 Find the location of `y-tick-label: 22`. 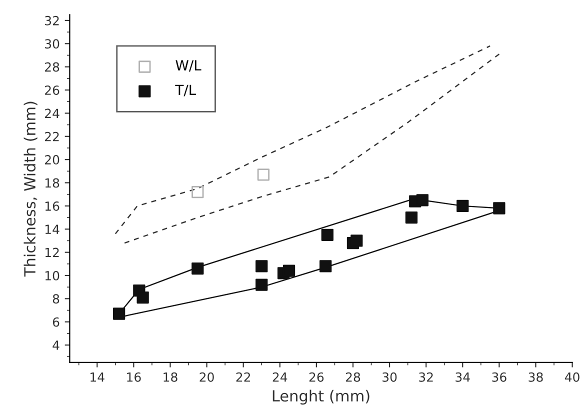

y-tick-label: 22 is located at coordinates (52, 137).